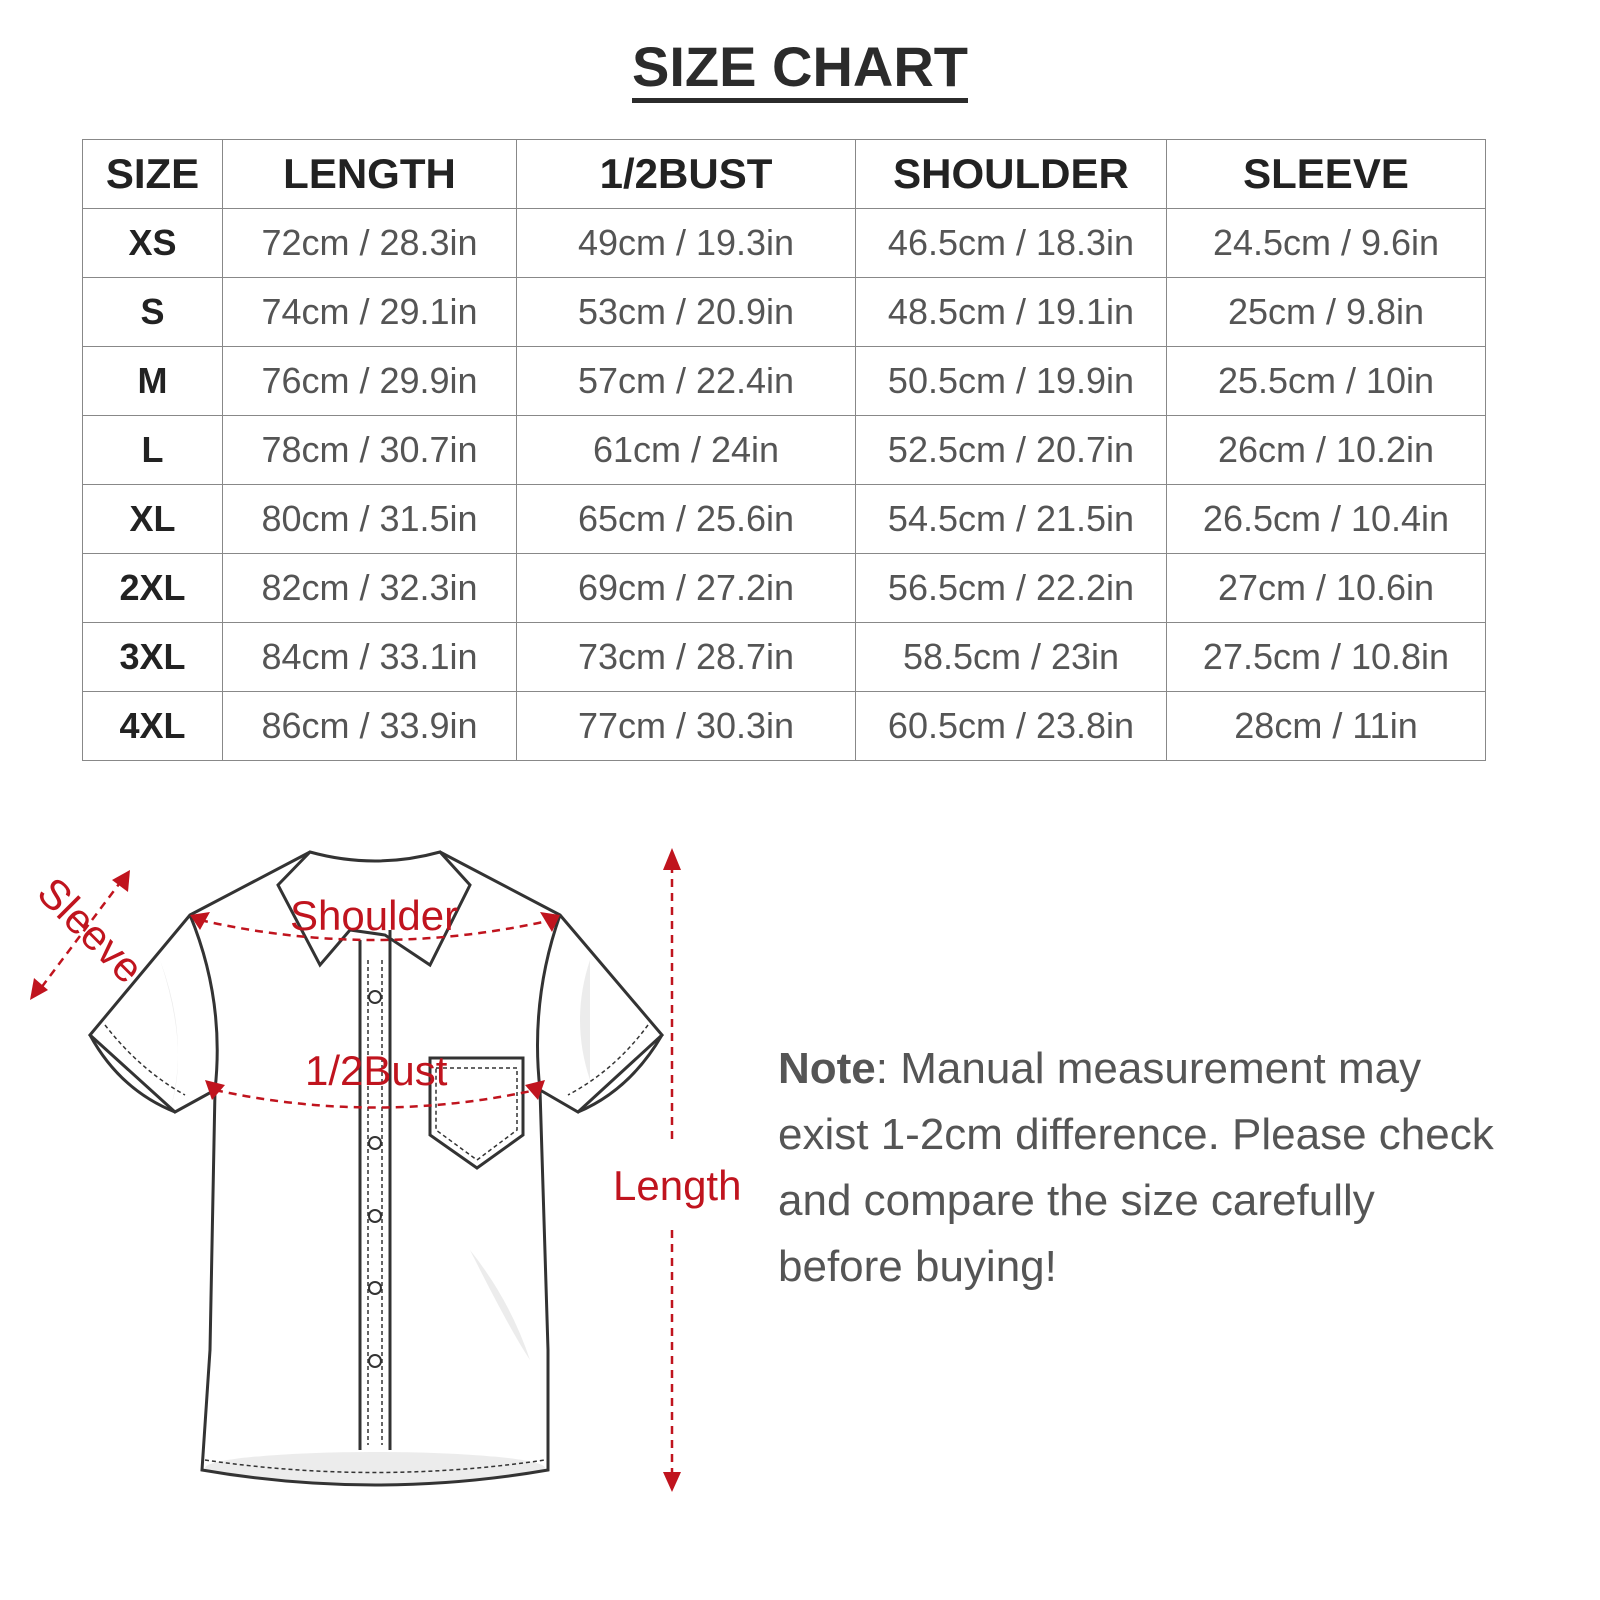 Image resolution: width=1600 pixels, height=1600 pixels. What do you see at coordinates (1326, 519) in the screenshot?
I see `measurement-cell: 26.5cm / 10.4in` at bounding box center [1326, 519].